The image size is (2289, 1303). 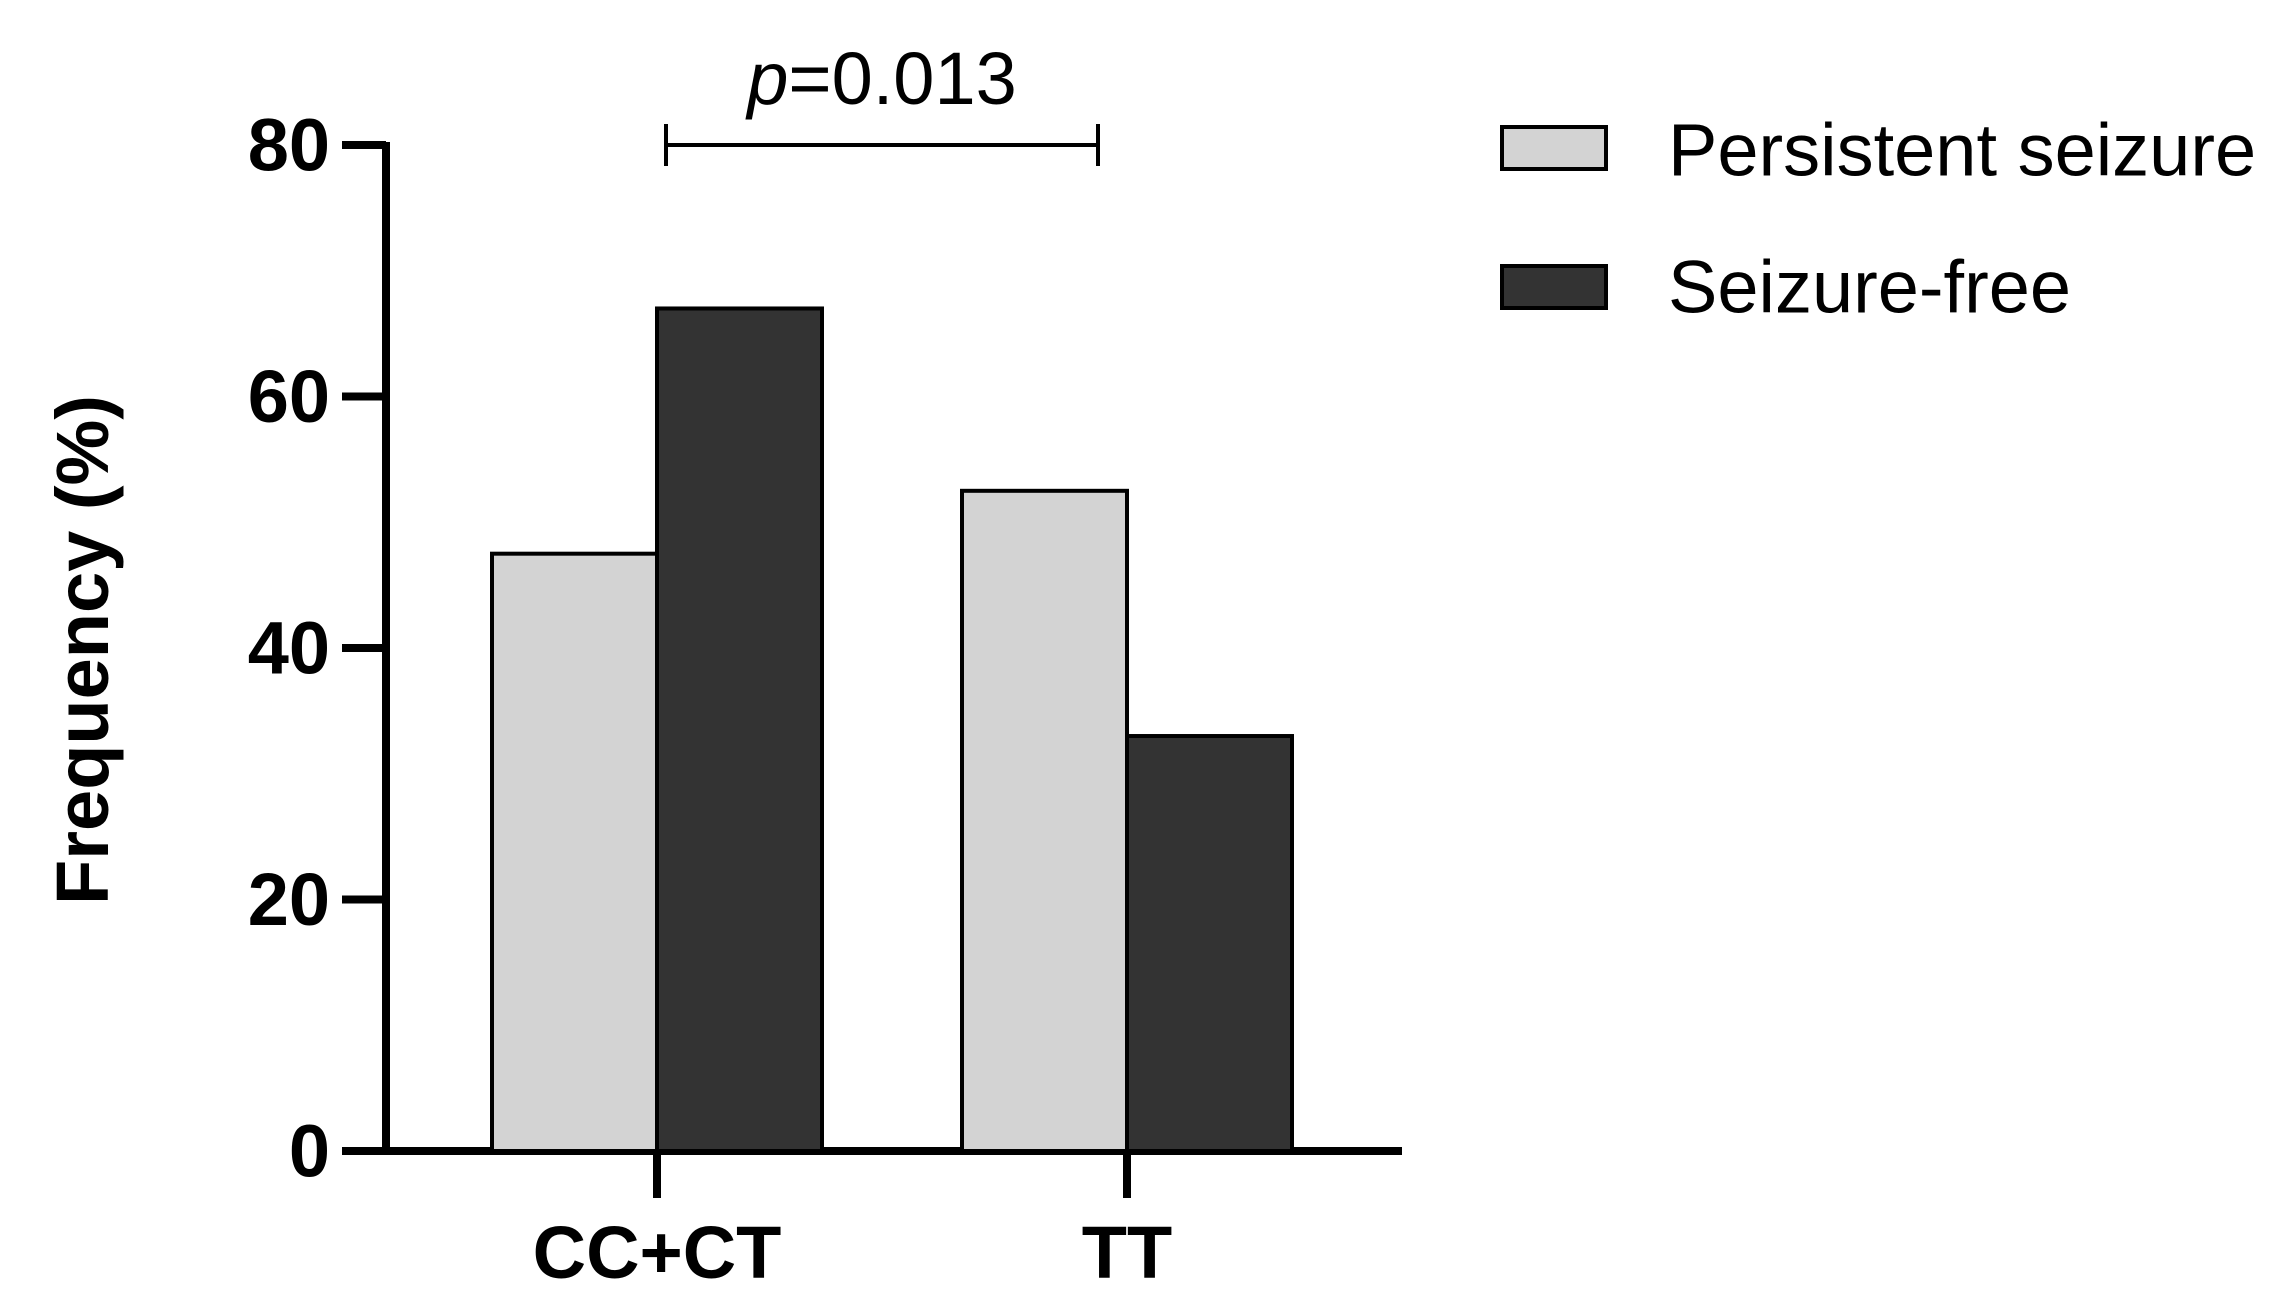 I want to click on significance-bracket: p=0.013, so click(x=882, y=101).